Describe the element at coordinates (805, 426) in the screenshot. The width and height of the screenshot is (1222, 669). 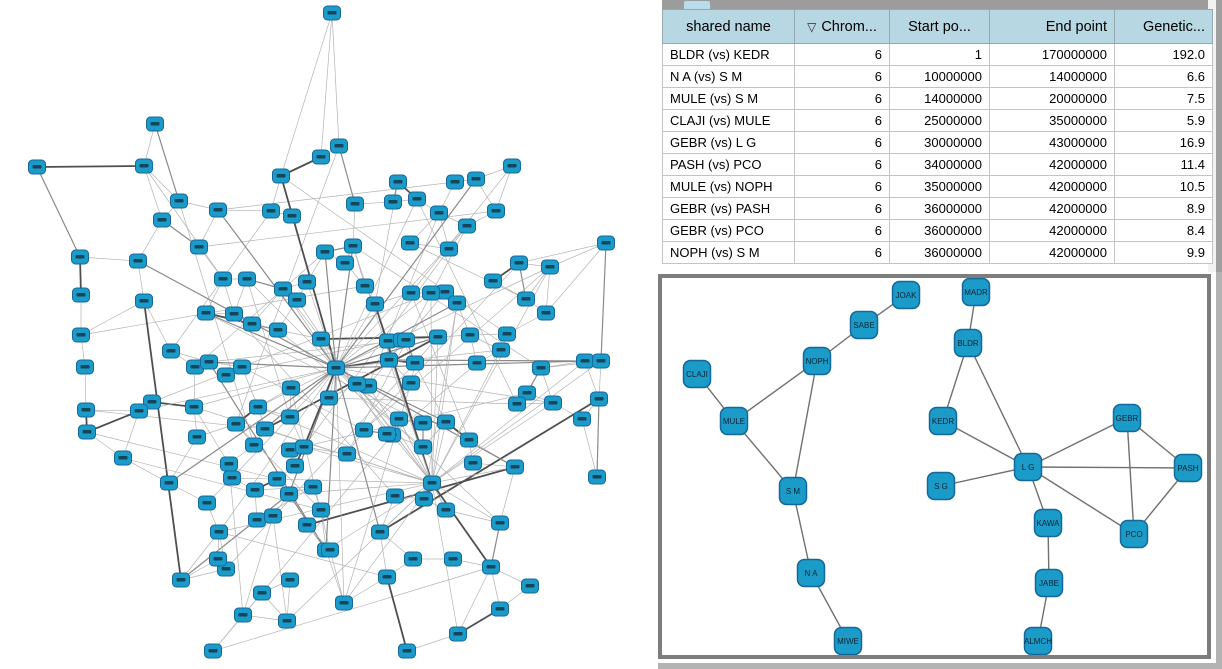
I see `edge-NOPH-S M` at that location.